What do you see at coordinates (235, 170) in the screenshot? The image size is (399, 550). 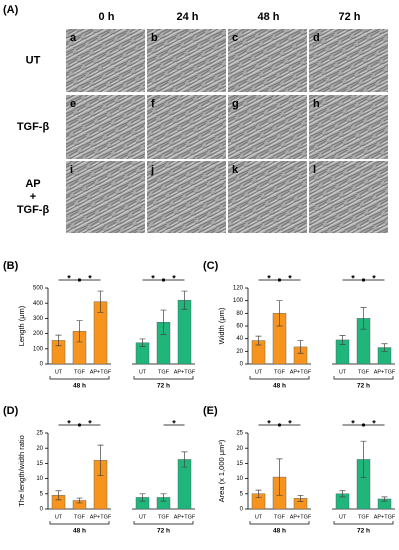 I see `cell-letter: k` at bounding box center [235, 170].